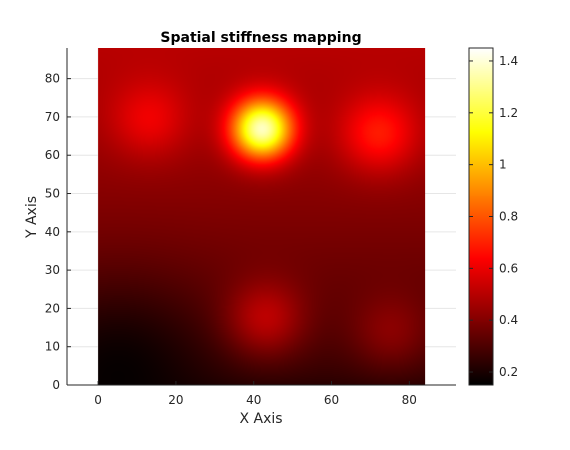 This screenshot has width=570, height=450. I want to click on x-tick-label: 60, so click(331, 400).